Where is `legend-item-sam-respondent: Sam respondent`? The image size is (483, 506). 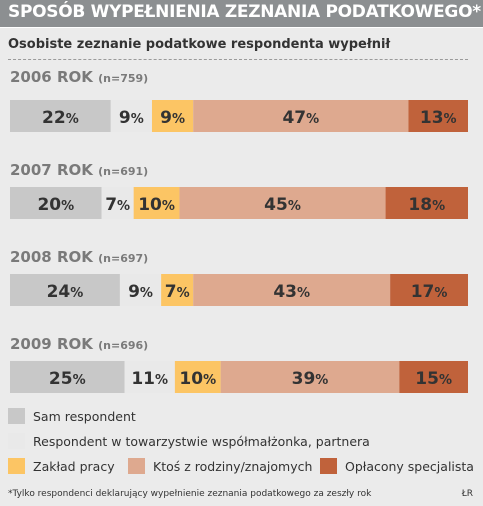
legend-item-sam-respondent: Sam respondent is located at coordinates (72, 416).